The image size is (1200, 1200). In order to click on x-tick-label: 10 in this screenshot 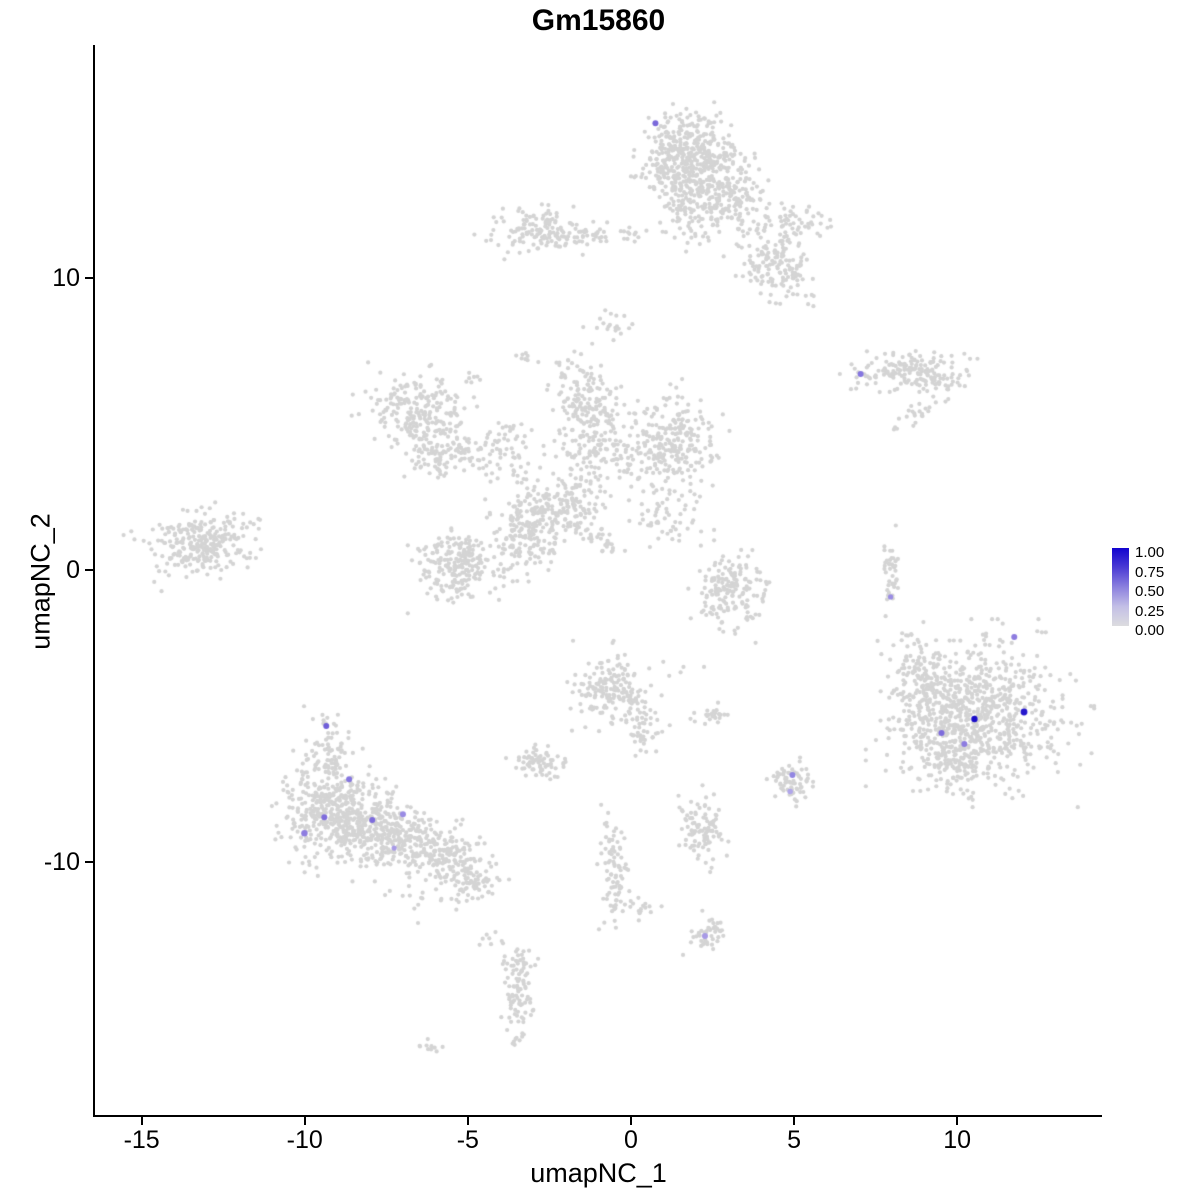, I will do `click(957, 1140)`.